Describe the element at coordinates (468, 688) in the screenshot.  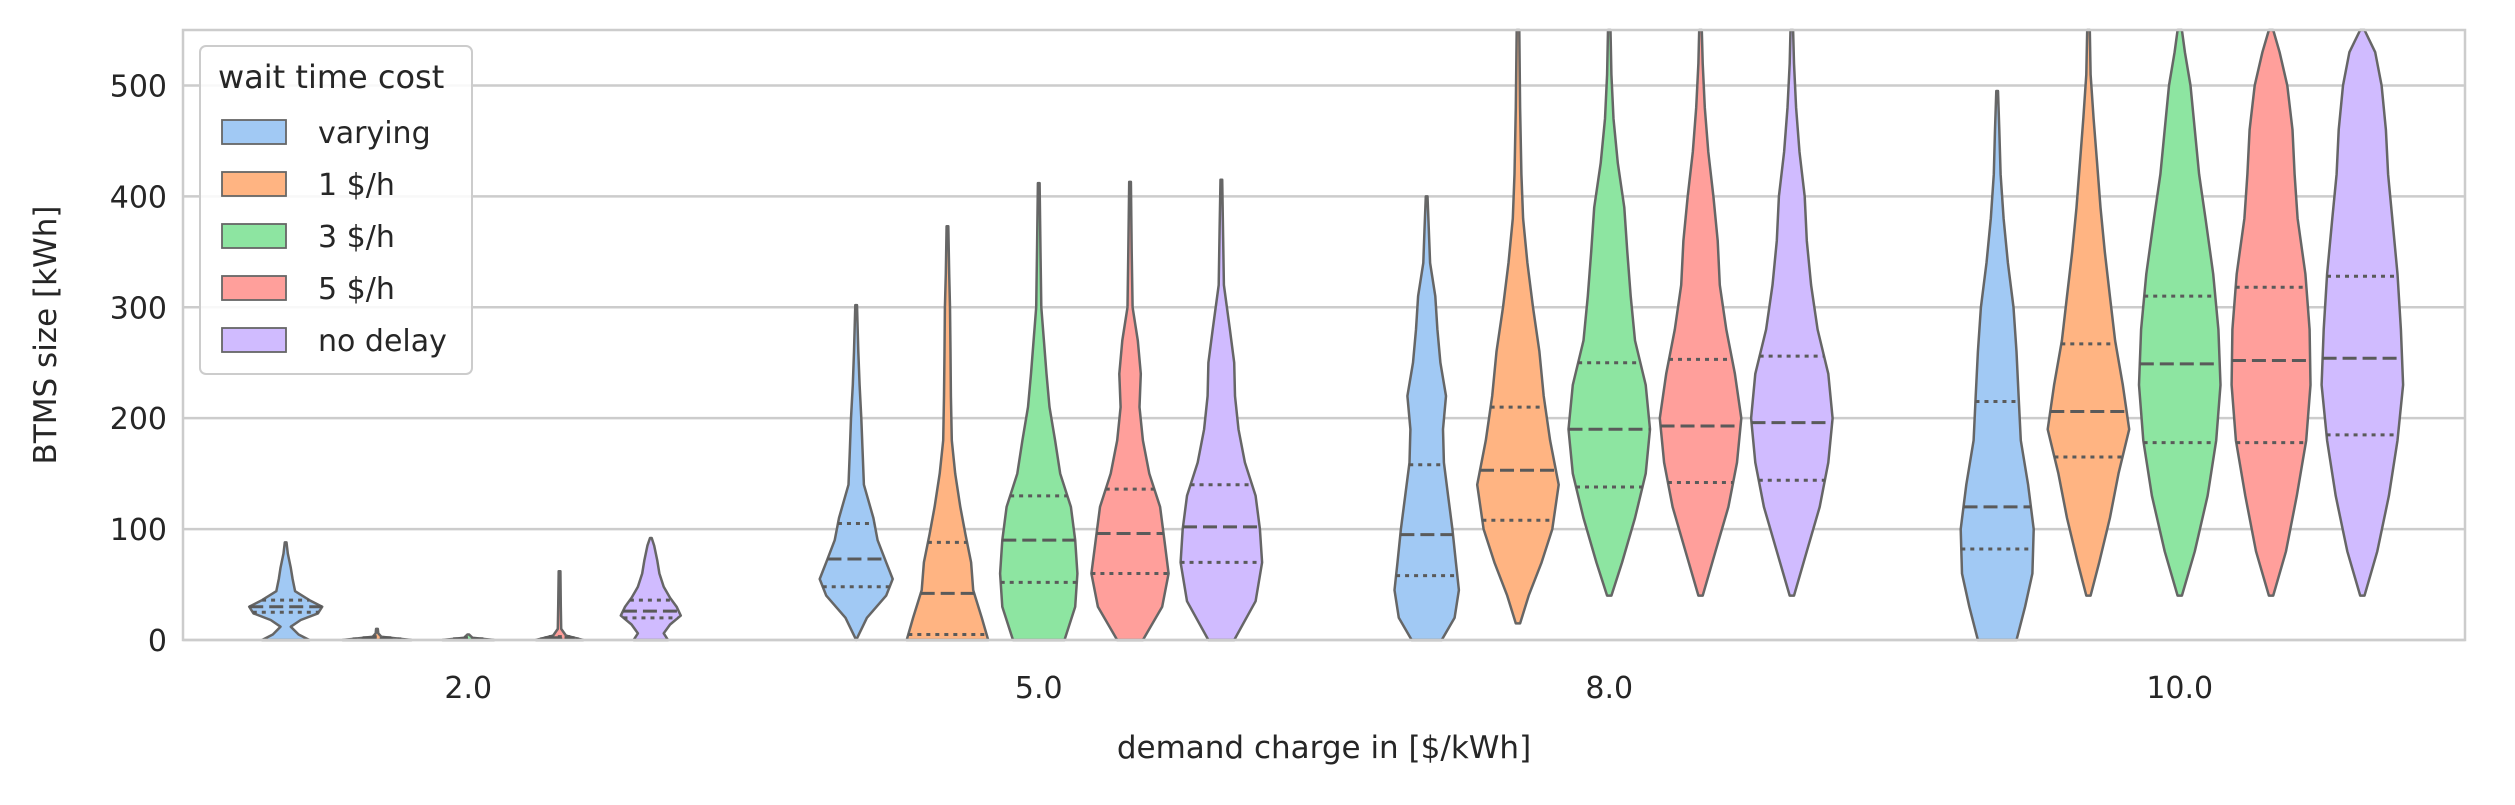
I see `x-tick-label: 2.0` at that location.